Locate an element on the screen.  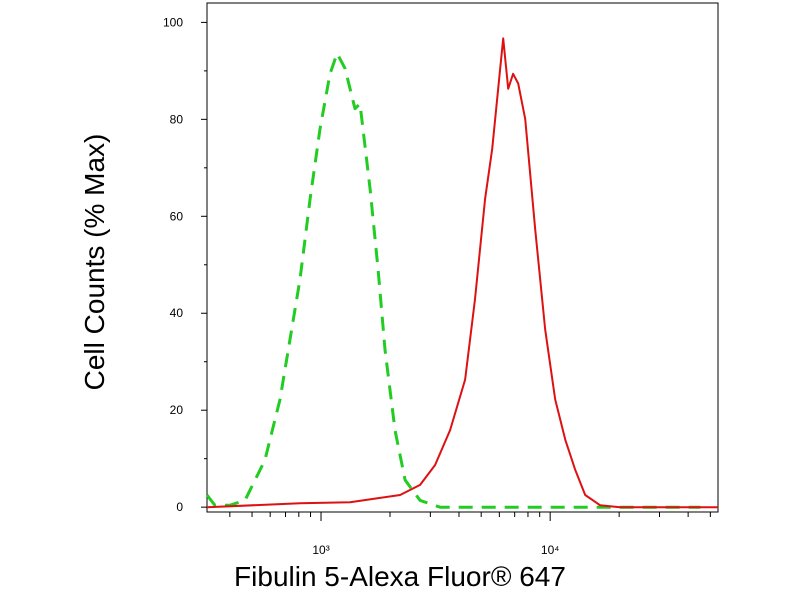
x-axis-title: Fibulin 5-Alexa Fluor® 647 is located at coordinates (400, 576).